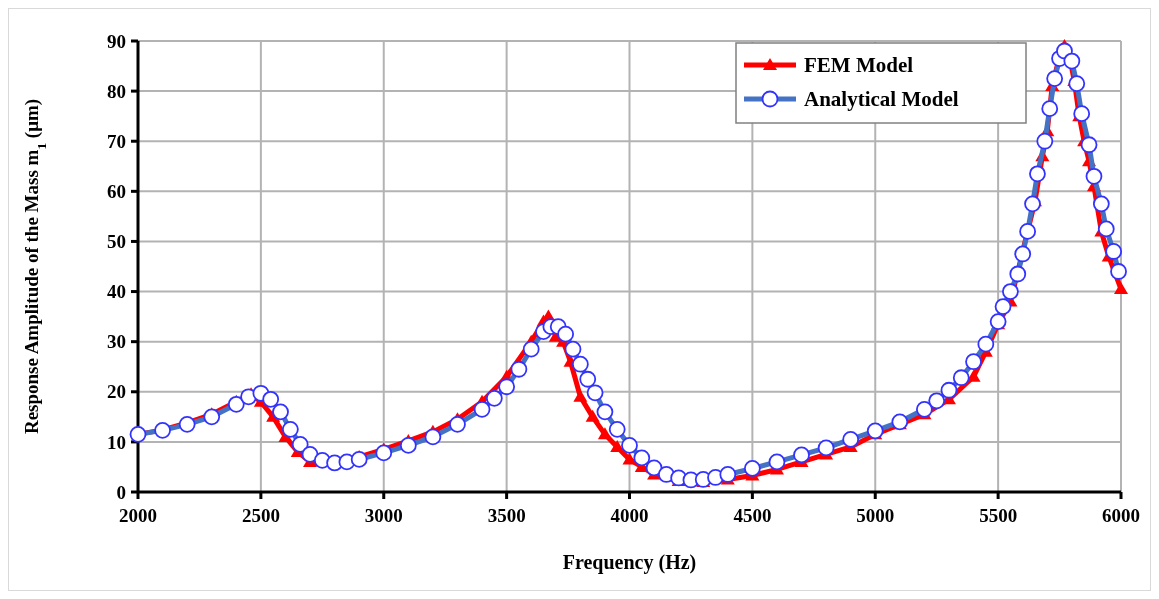  What do you see at coordinates (998, 515) in the screenshot?
I see `x-tick-label: 5500` at bounding box center [998, 515].